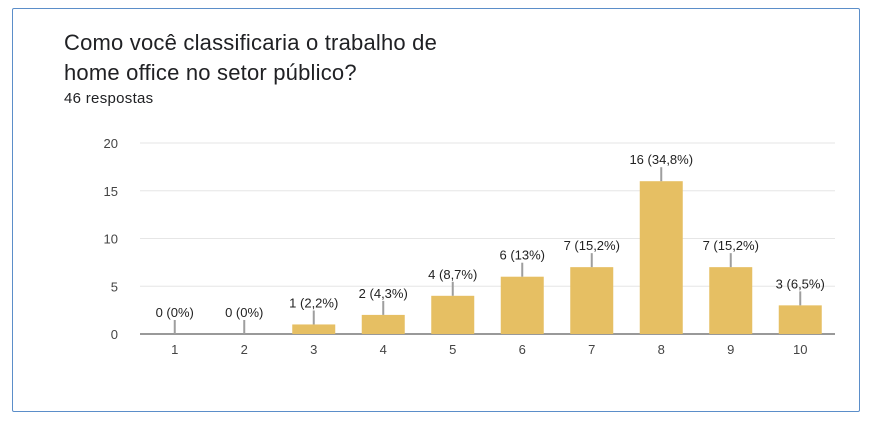 This screenshot has height=429, width=872. What do you see at coordinates (109, 98) in the screenshot?
I see `response-count: 46 respostas` at bounding box center [109, 98].